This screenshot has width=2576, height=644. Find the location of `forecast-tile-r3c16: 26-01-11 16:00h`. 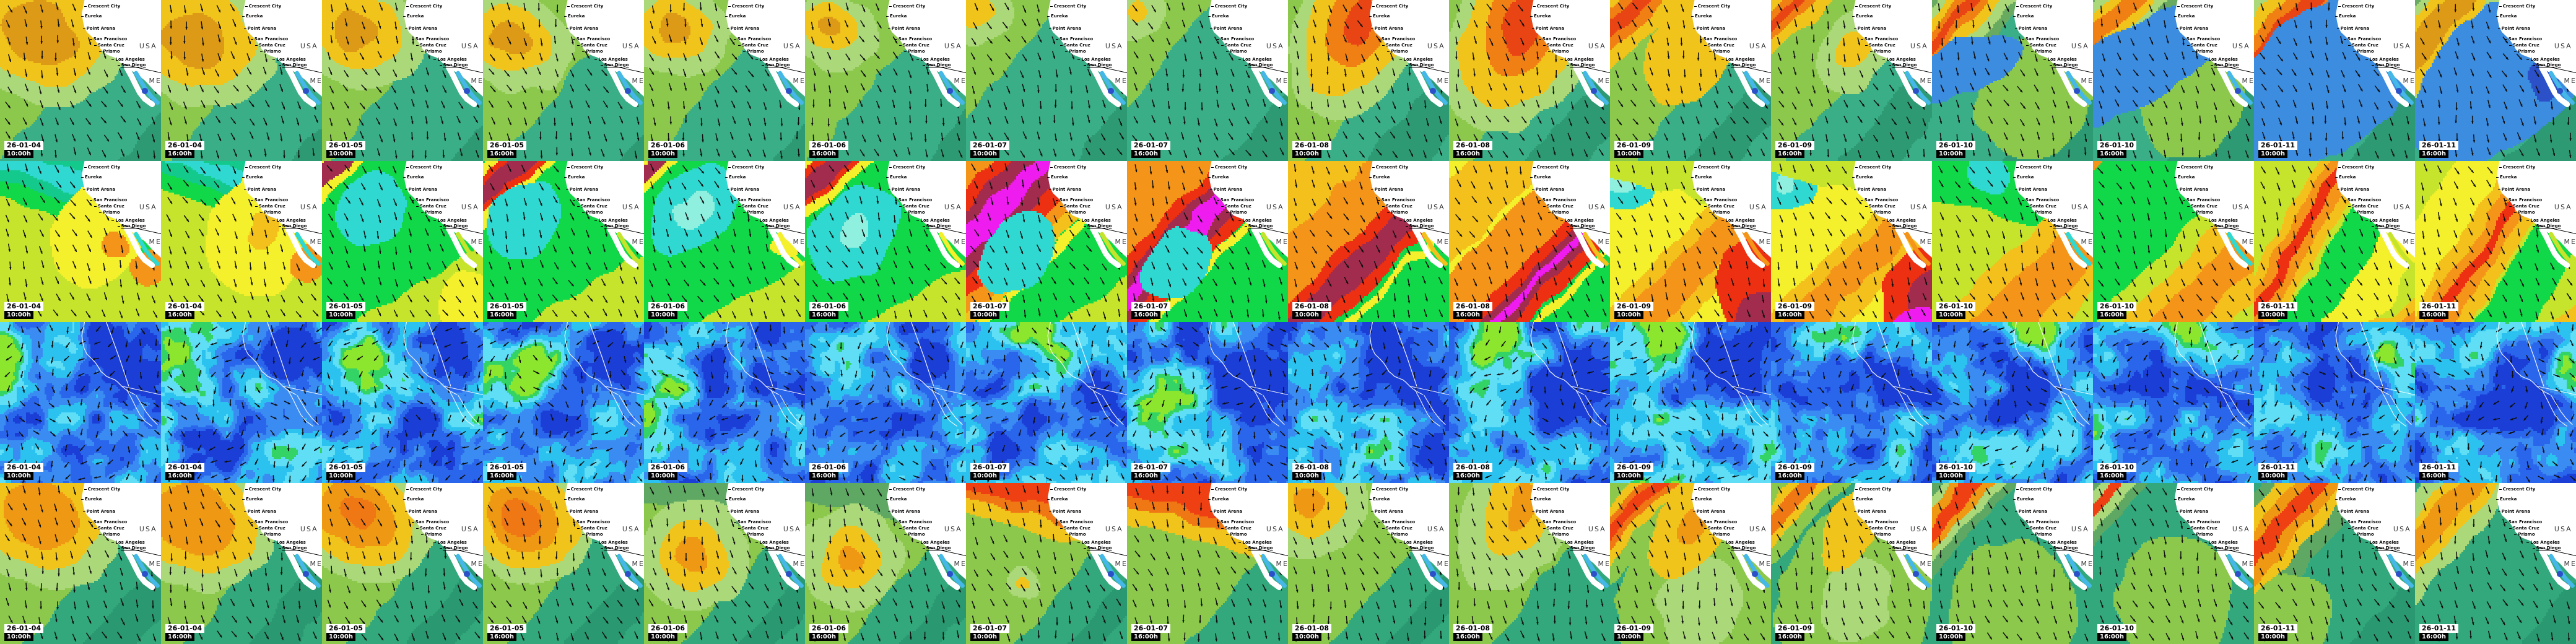

forecast-tile-r3c16: 26-01-11 16:00h is located at coordinates (2495, 402).